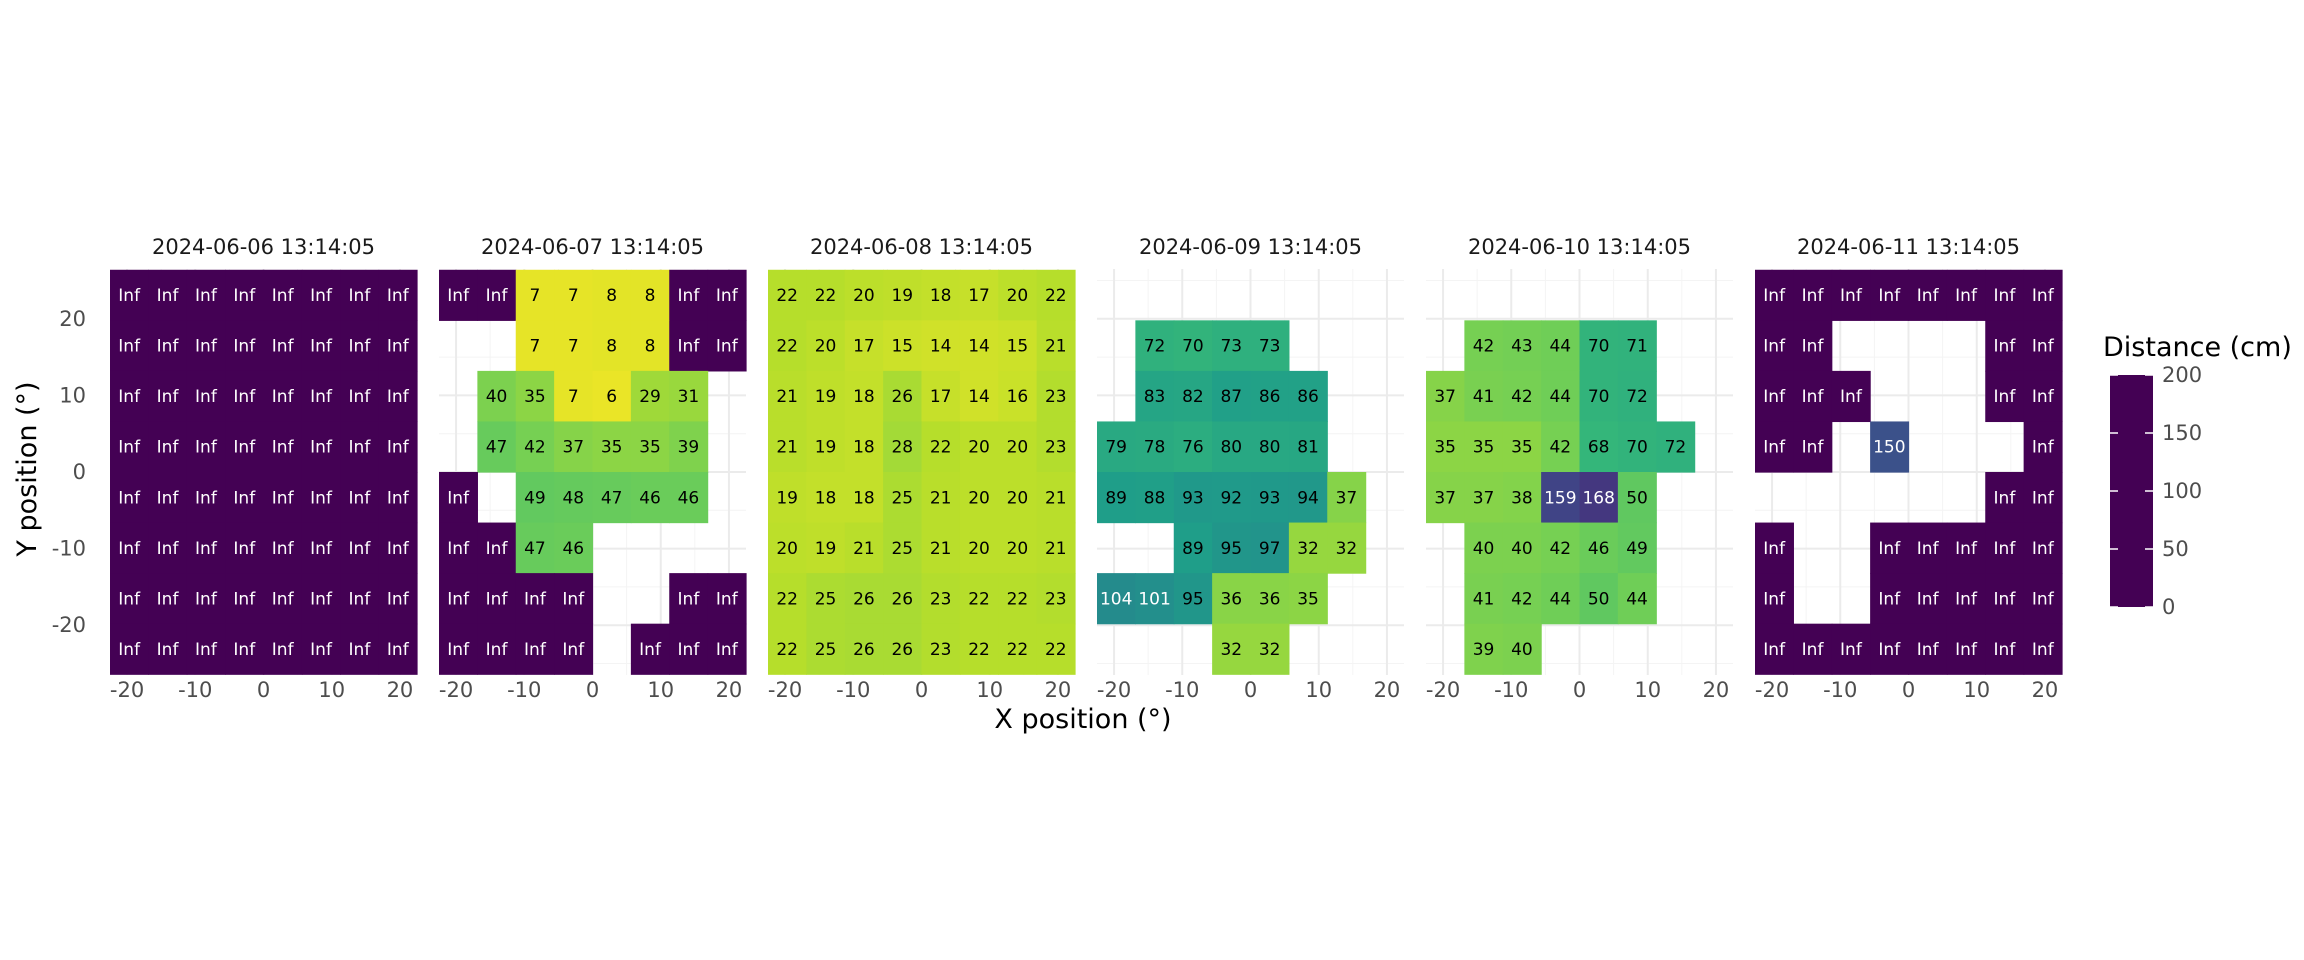  I want to click on legend-title: Distance (cm), so click(2197, 347).